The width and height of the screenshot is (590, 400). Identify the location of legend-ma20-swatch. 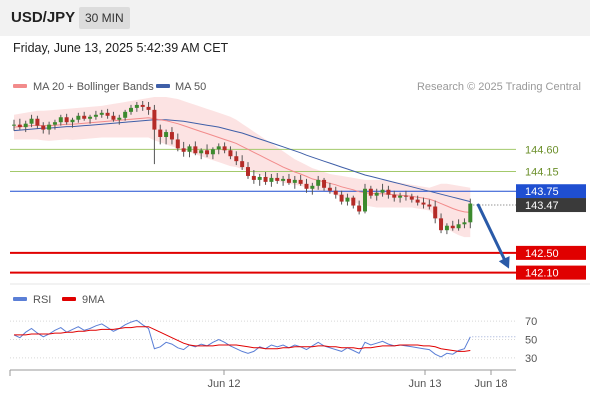
(20, 86).